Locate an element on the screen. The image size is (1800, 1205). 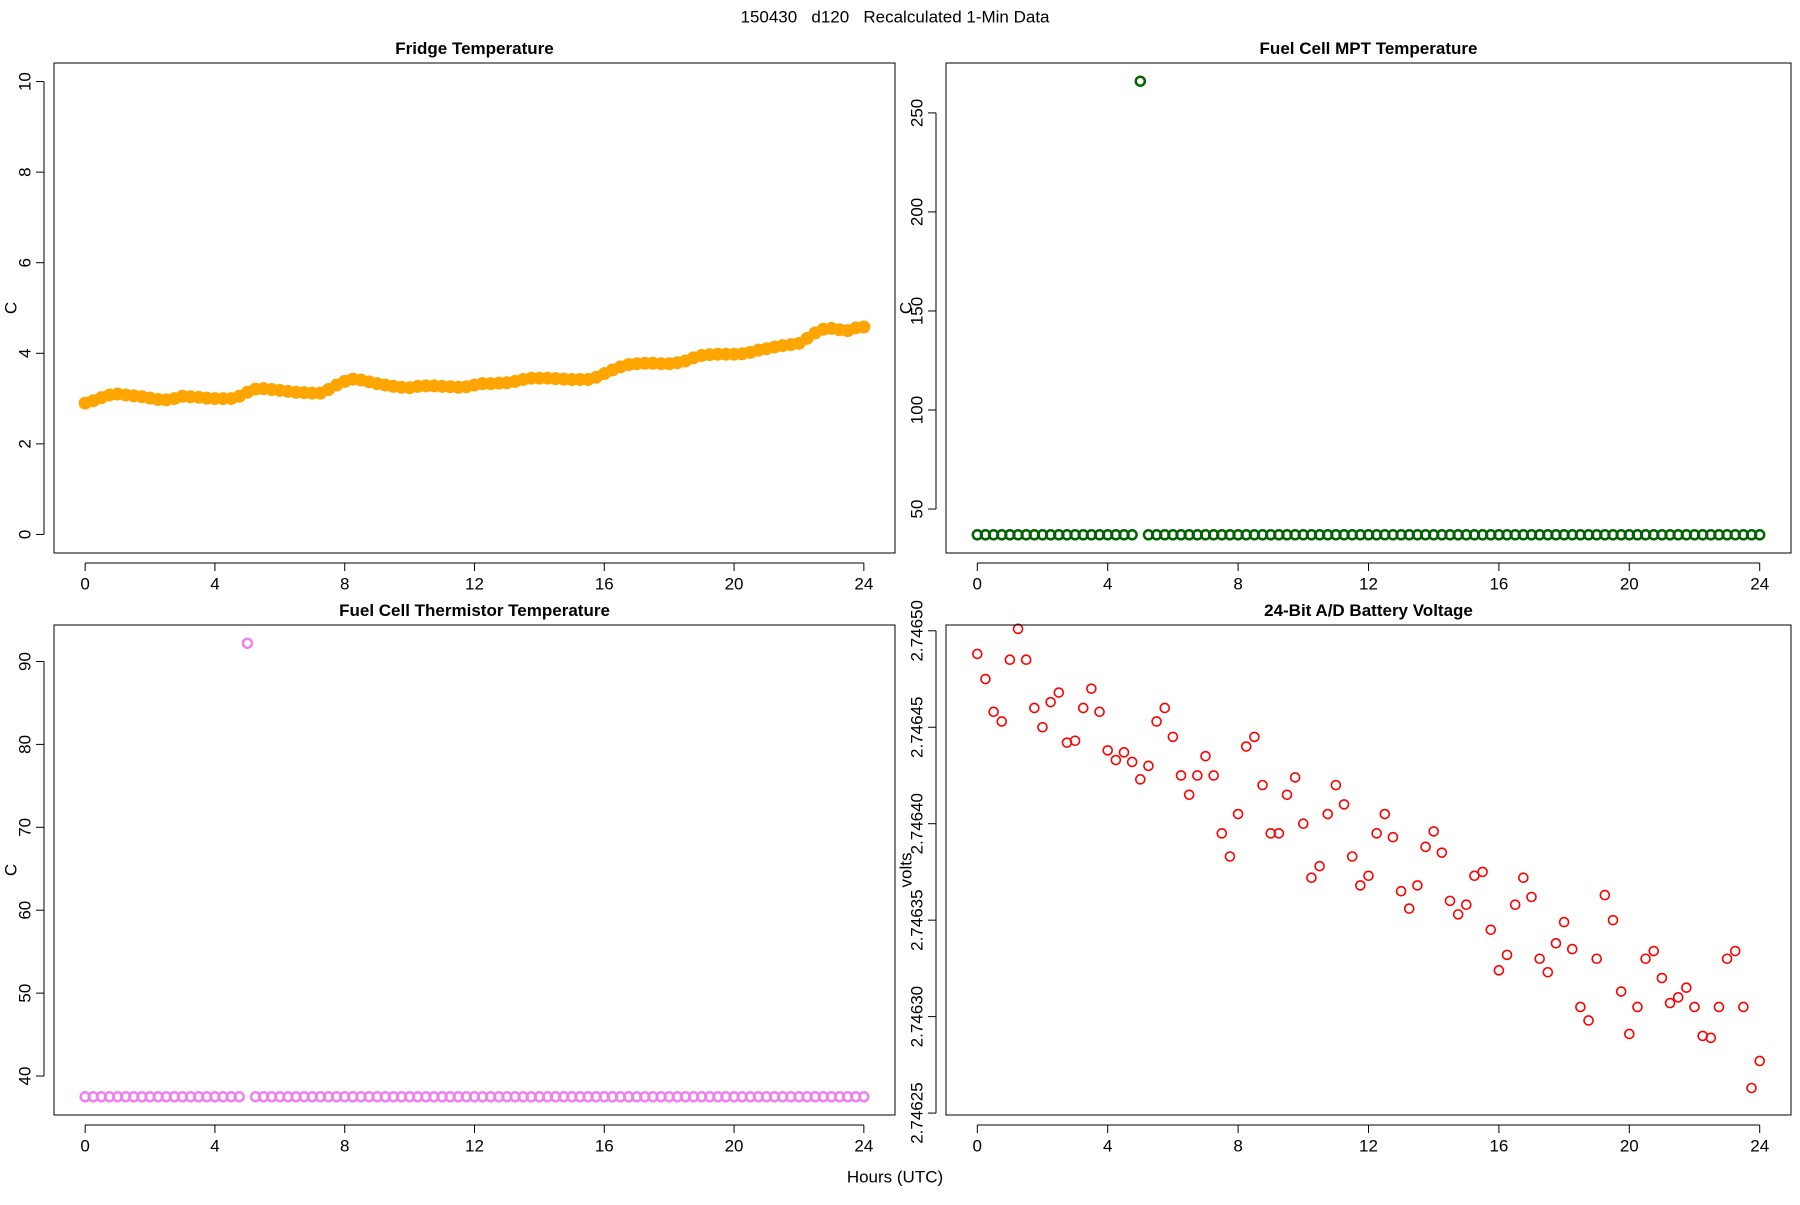
y-tick-label: 2.74635 is located at coordinates (916, 919).